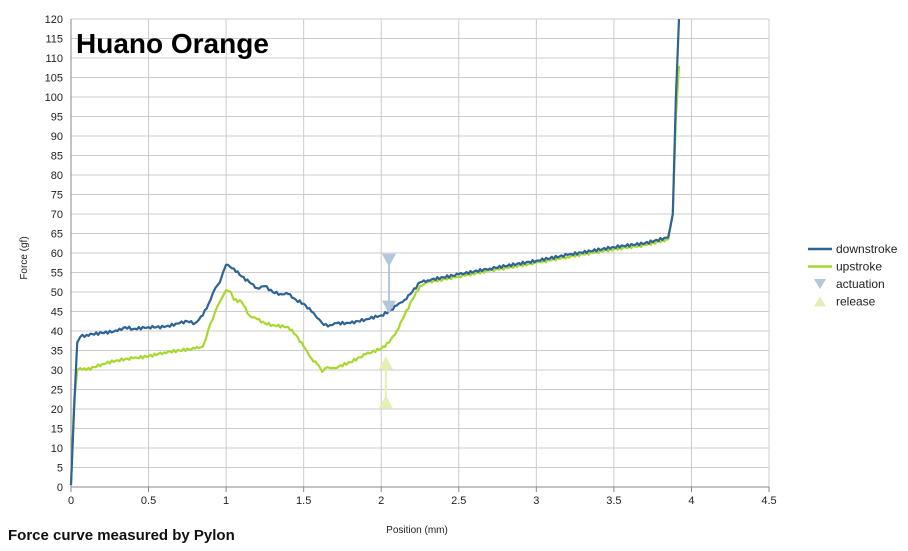  I want to click on legend-item-actuation: actuation, so click(849, 284).